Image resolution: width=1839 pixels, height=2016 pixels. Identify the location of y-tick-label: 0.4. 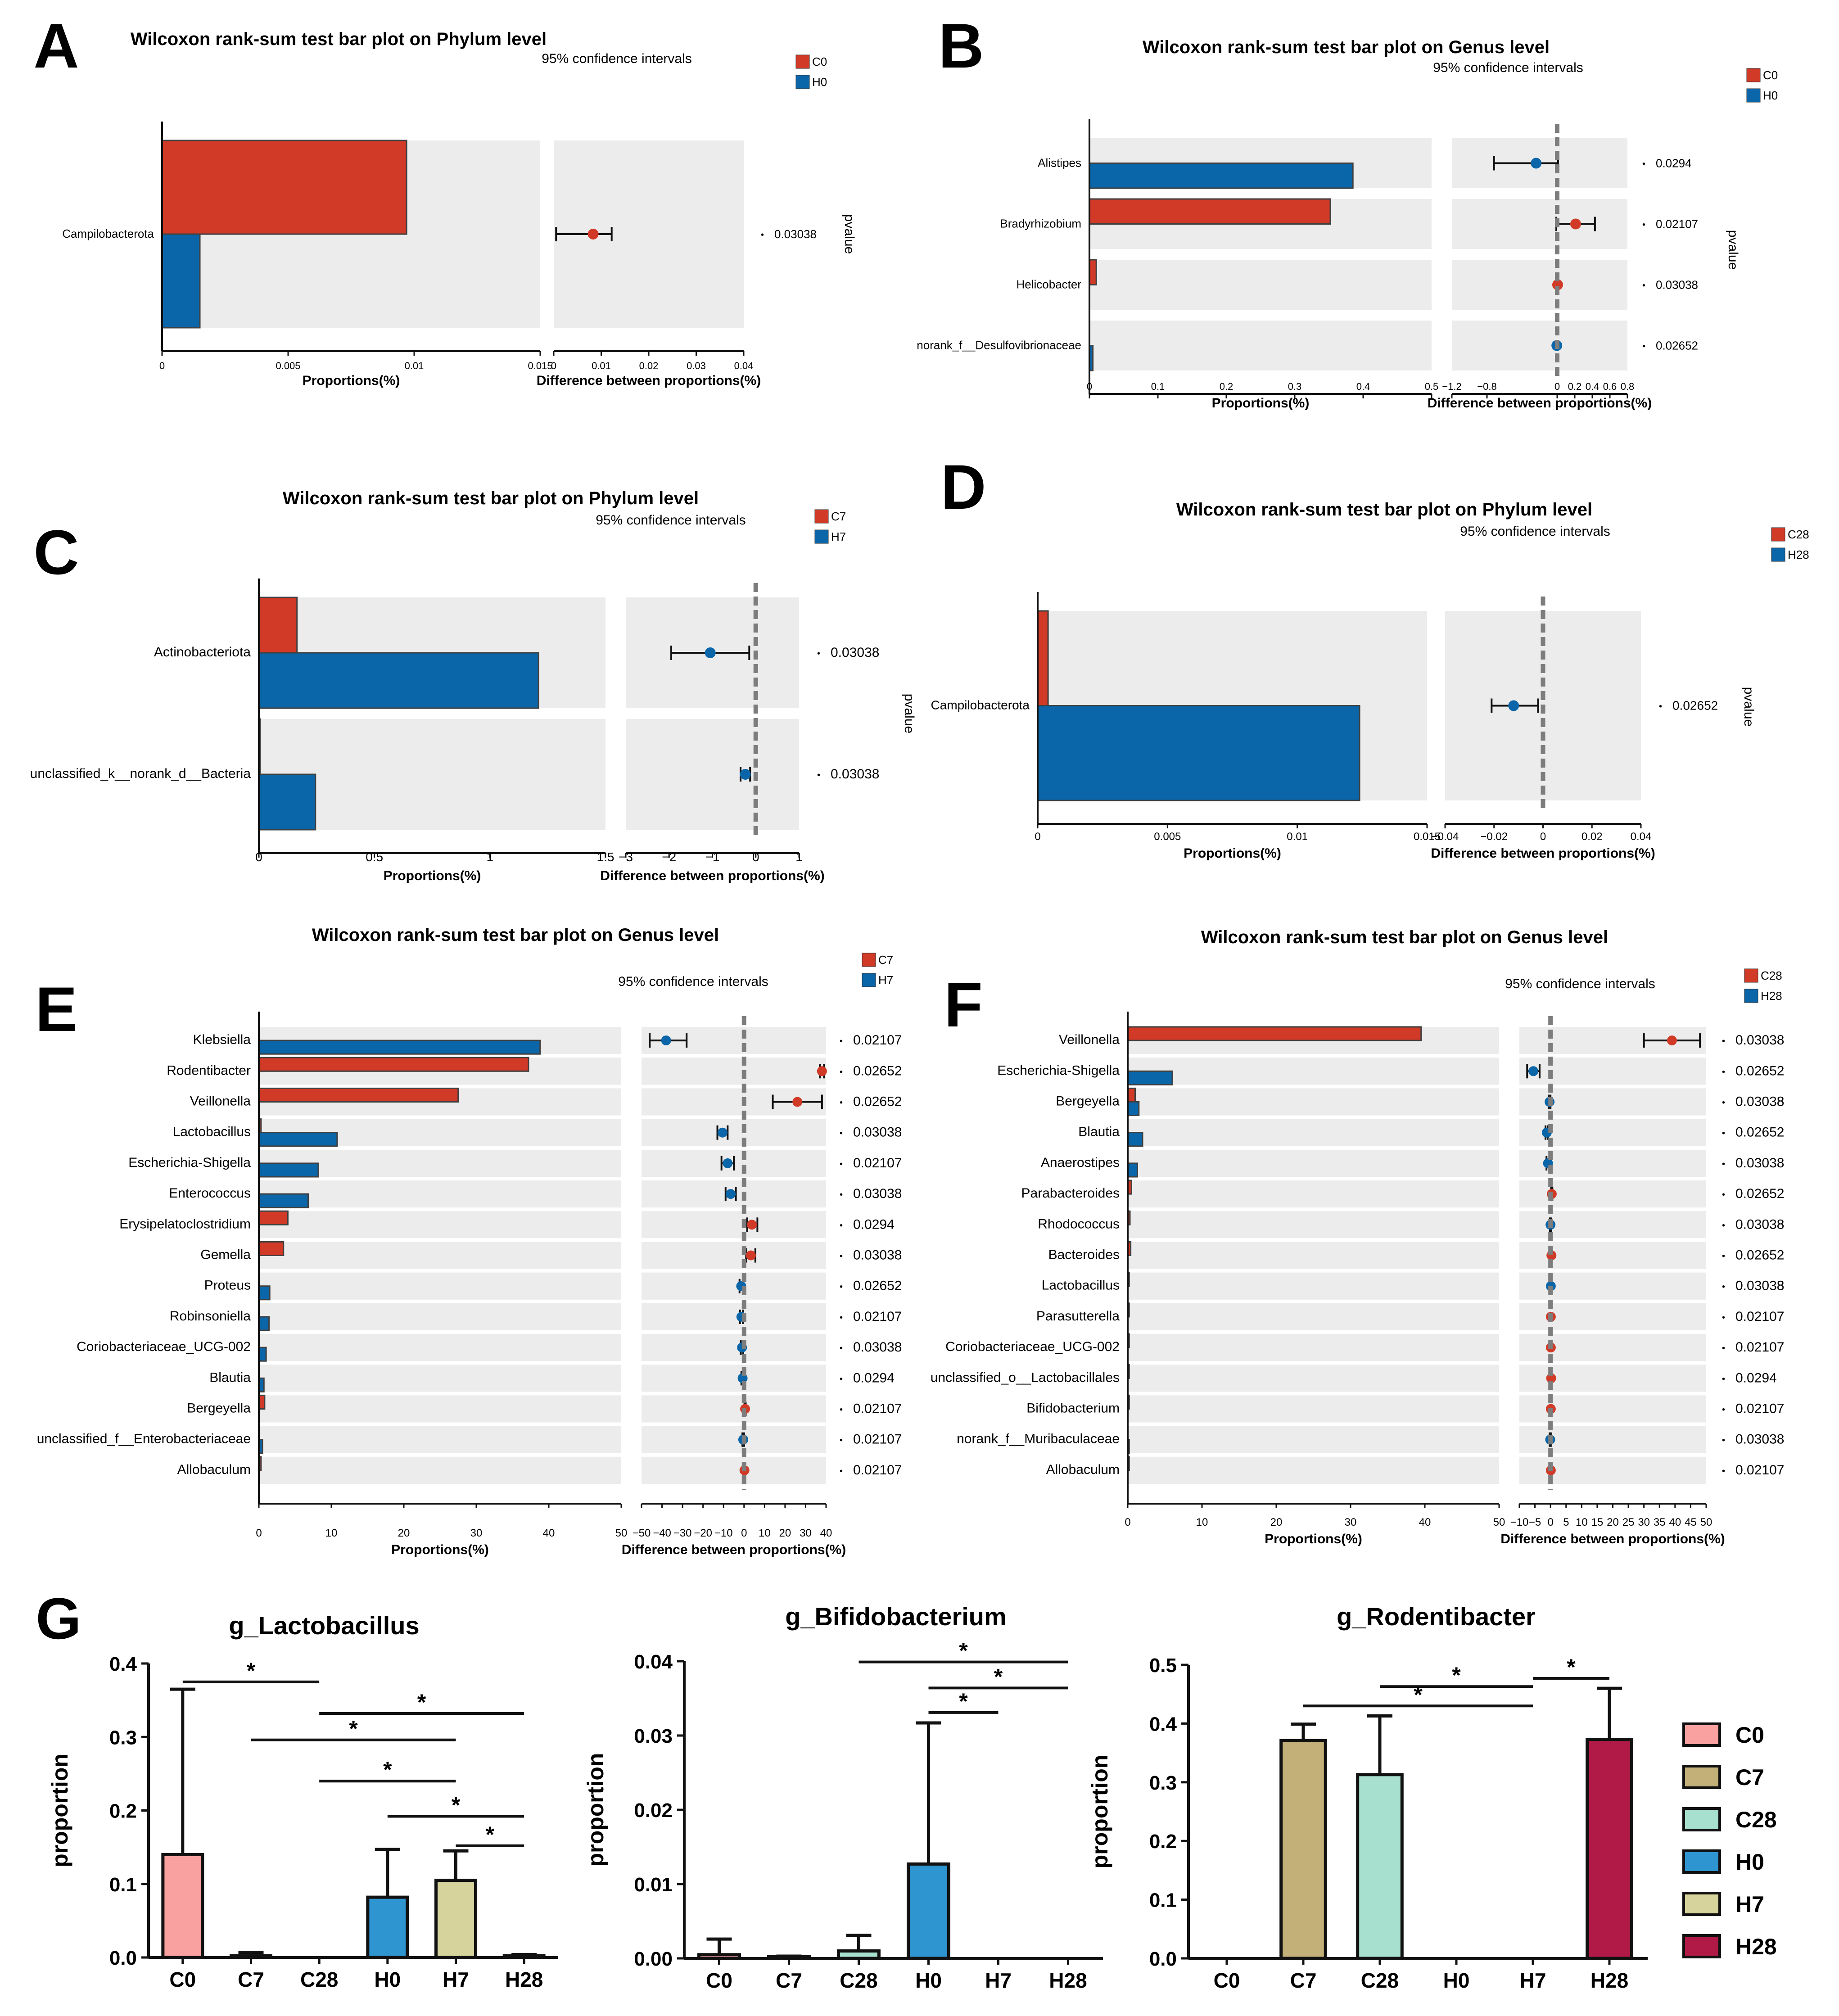
(1163, 1724).